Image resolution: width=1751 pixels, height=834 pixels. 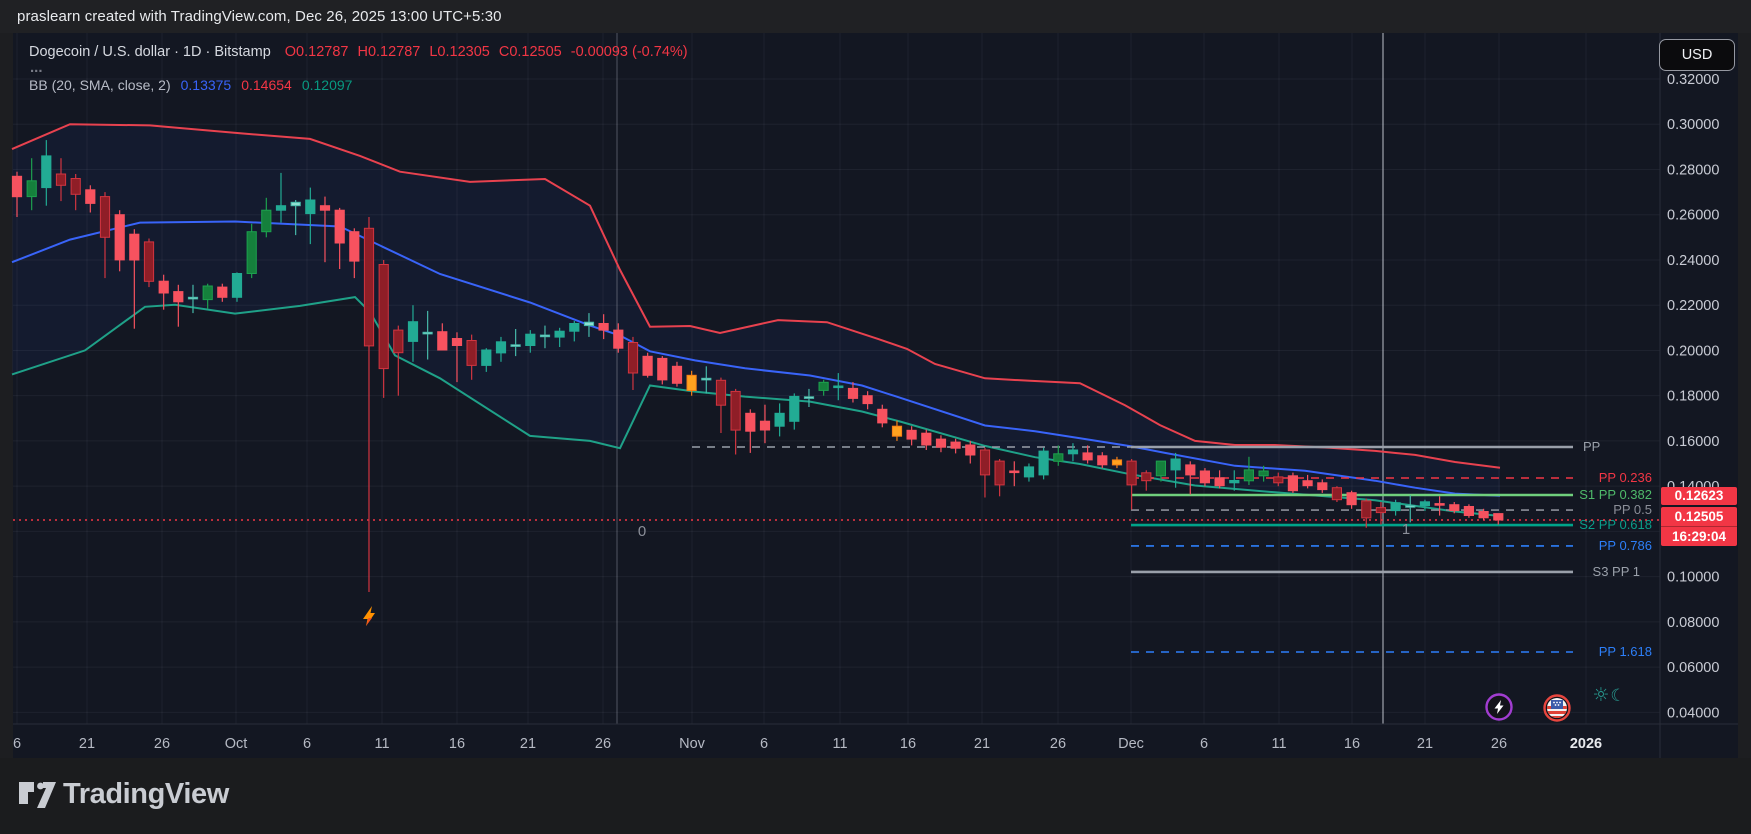 What do you see at coordinates (100, 85) in the screenshot?
I see `bb-indicator-label: BB (20, SMA, close, 2)` at bounding box center [100, 85].